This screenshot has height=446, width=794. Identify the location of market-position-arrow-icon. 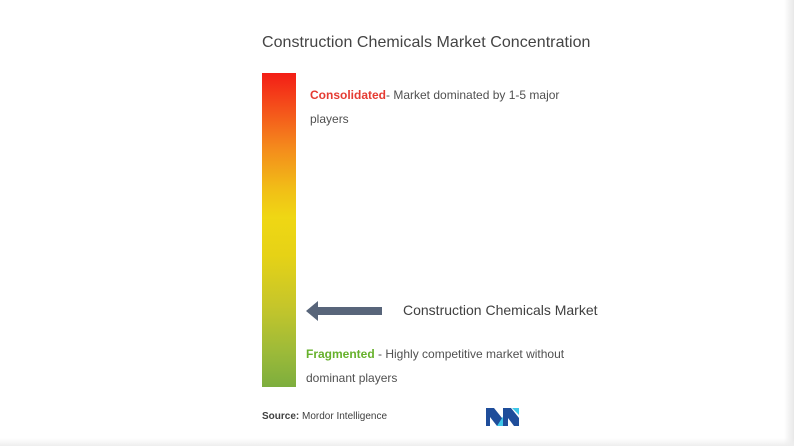
(344, 311).